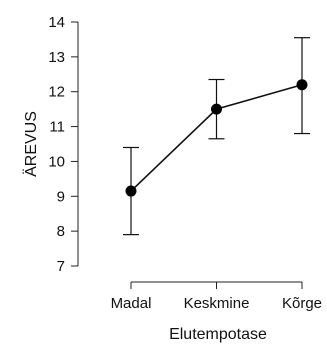 This screenshot has height=345, width=327. Describe the element at coordinates (131, 303) in the screenshot. I see `x-tick-label-0: Madal` at that location.